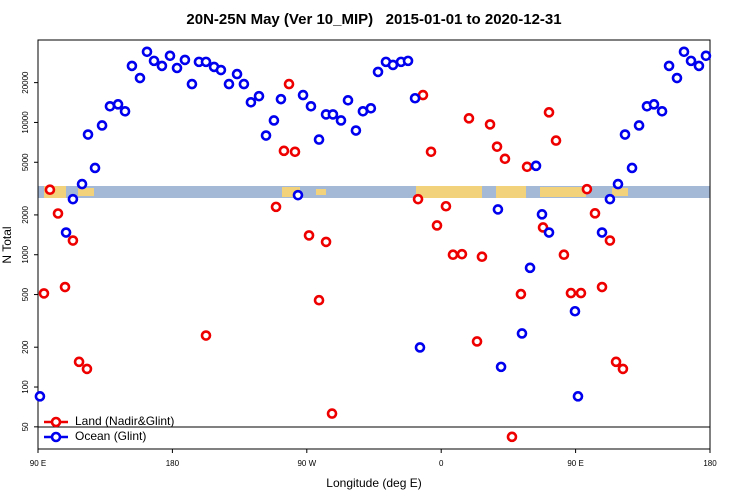 The width and height of the screenshot is (750, 500). Describe the element at coordinates (306, 463) in the screenshot. I see `x-tick-label: 90 W` at that location.